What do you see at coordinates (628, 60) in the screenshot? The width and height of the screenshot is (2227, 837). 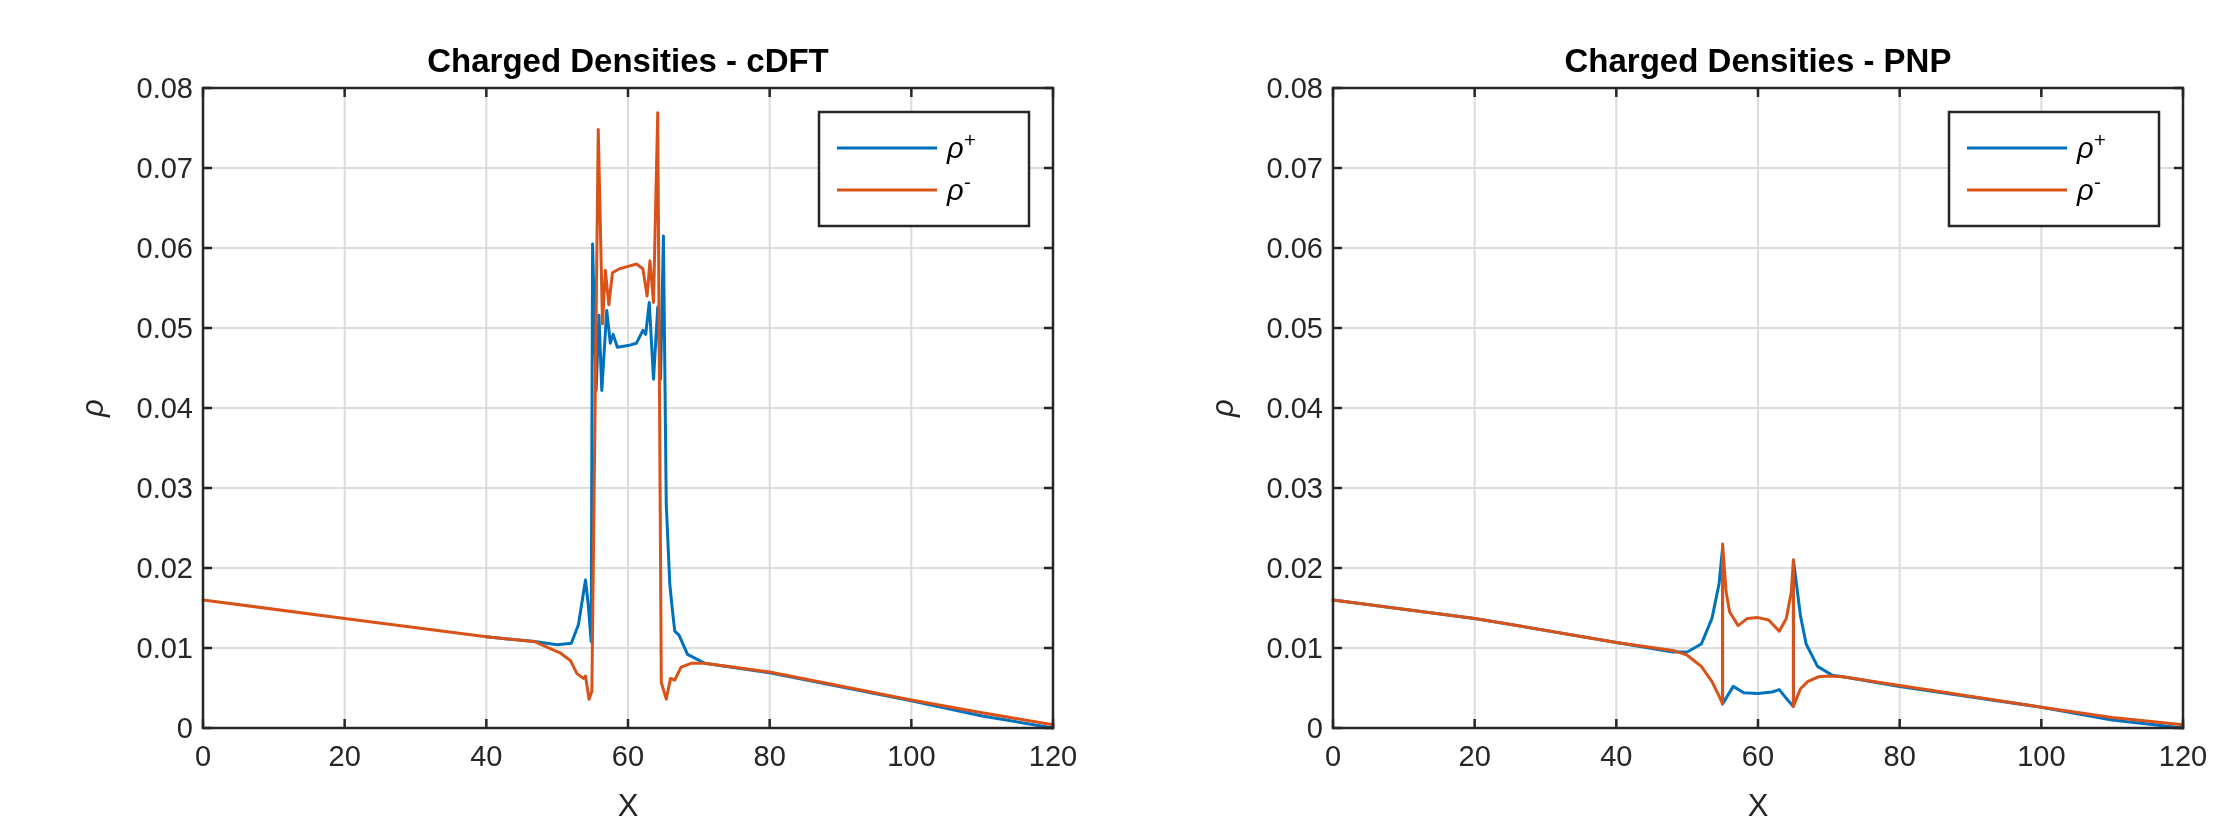 I see `chart-title: Charged Densities - cDFT` at bounding box center [628, 60].